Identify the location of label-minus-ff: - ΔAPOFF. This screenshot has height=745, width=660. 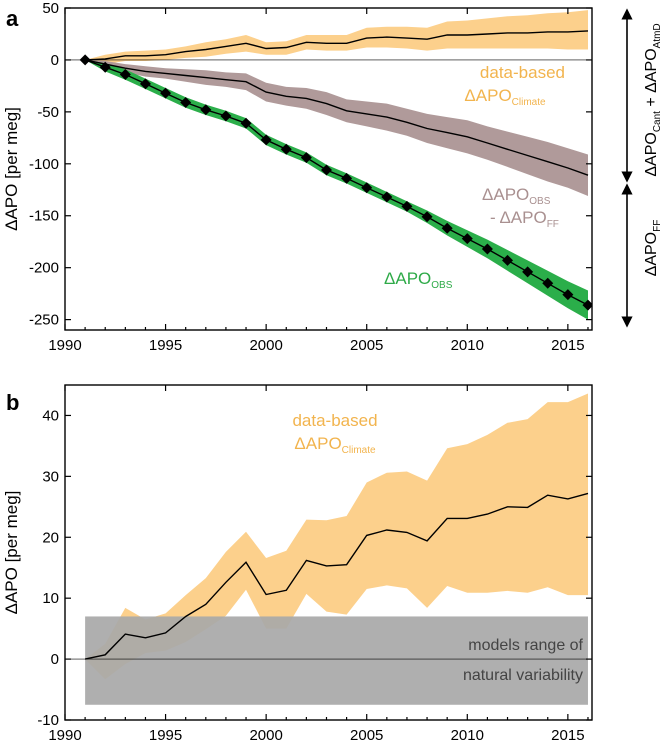
(524, 219).